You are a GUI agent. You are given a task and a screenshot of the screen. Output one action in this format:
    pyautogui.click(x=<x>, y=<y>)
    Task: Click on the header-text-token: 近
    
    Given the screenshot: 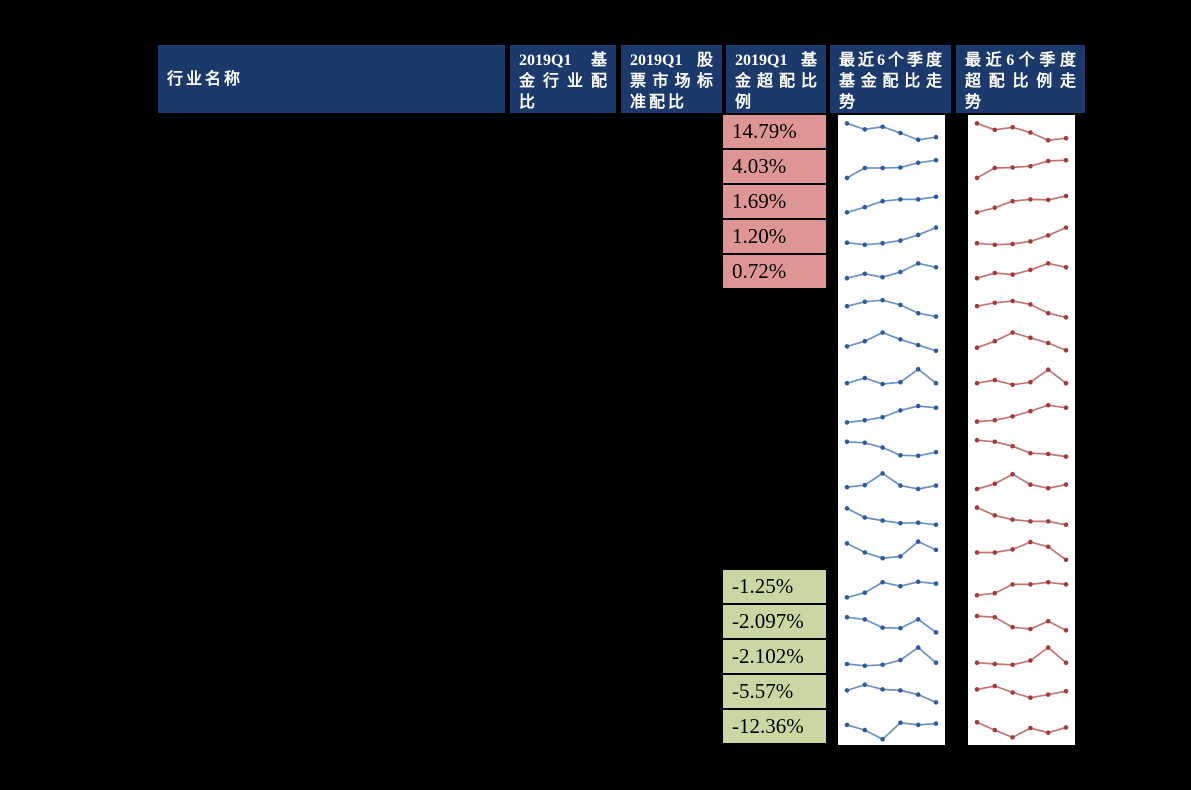 What is the action you would take?
    pyautogui.click(x=866, y=60)
    